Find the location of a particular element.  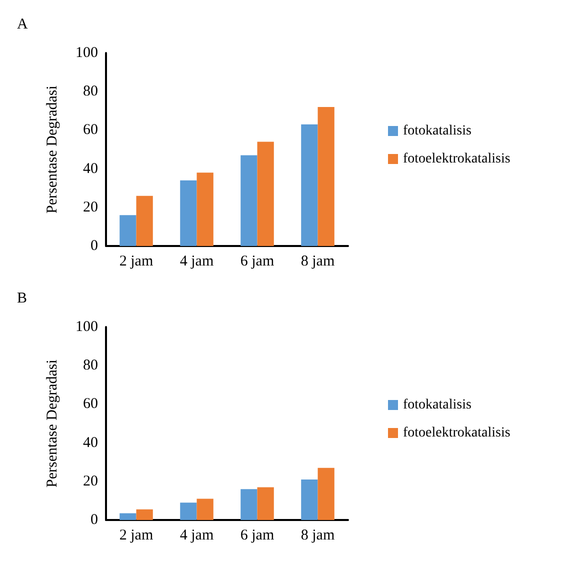

chart-title: B is located at coordinates (22, 298).